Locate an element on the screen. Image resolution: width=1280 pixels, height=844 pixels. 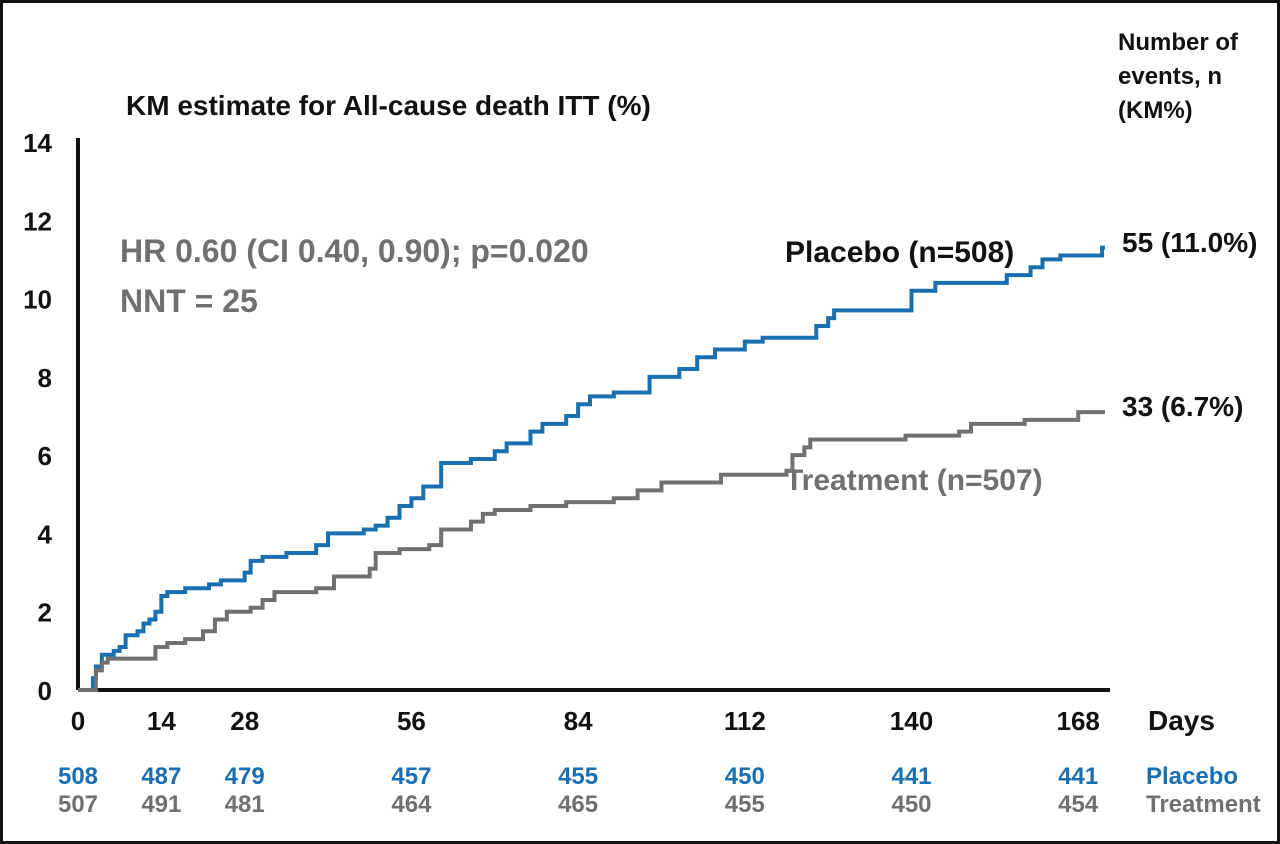
at-risk-value: 464 is located at coordinates (411, 804).